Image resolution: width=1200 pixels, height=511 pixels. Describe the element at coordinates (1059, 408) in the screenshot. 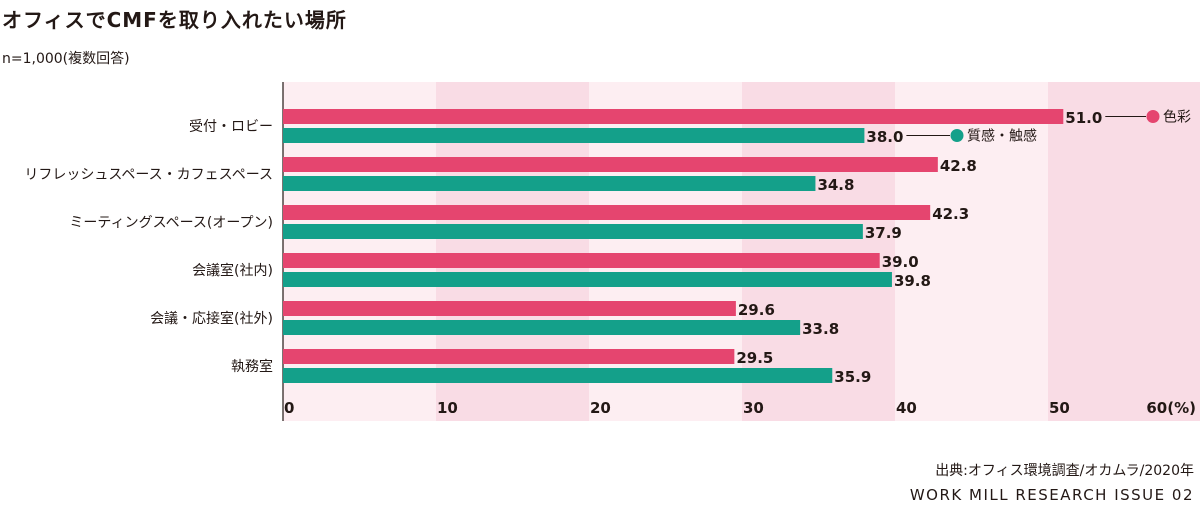

I see `x-tick-label: 50` at that location.